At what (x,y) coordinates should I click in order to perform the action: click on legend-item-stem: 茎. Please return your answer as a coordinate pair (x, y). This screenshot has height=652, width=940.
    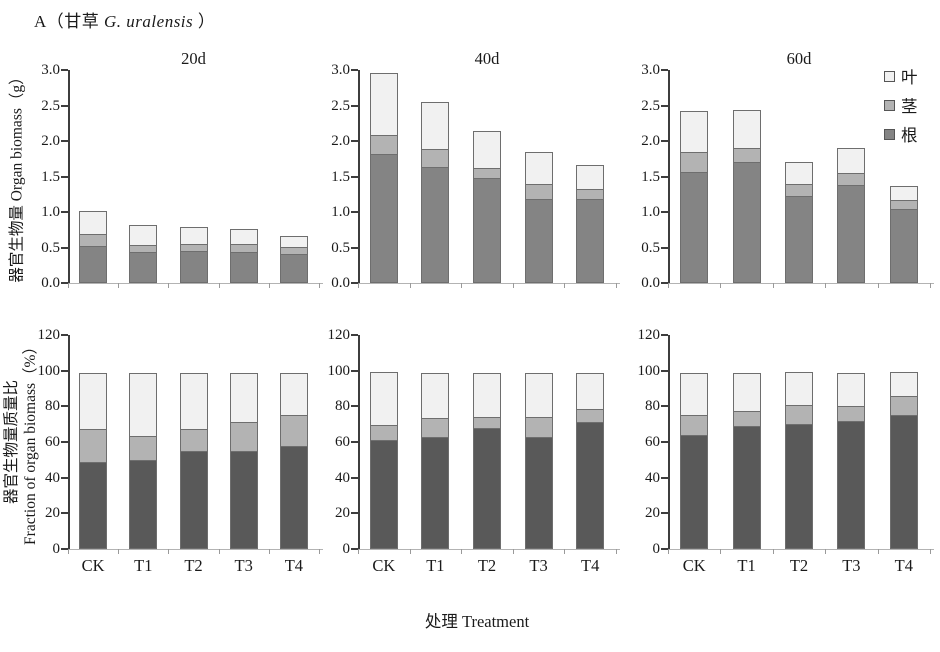
    Looking at the image, I should click on (901, 105).